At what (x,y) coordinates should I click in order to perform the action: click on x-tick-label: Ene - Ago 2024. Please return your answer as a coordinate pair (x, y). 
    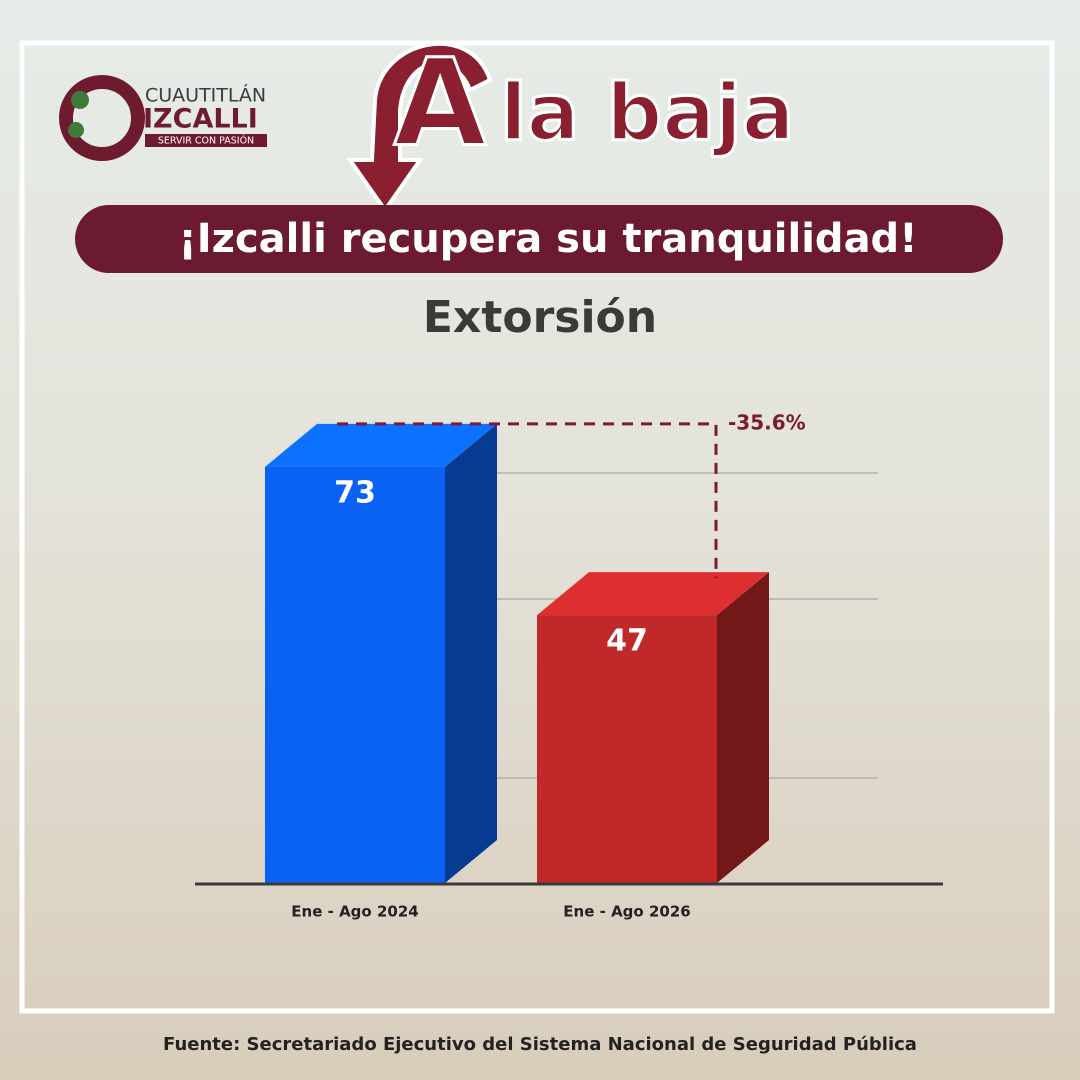
    Looking at the image, I should click on (354, 912).